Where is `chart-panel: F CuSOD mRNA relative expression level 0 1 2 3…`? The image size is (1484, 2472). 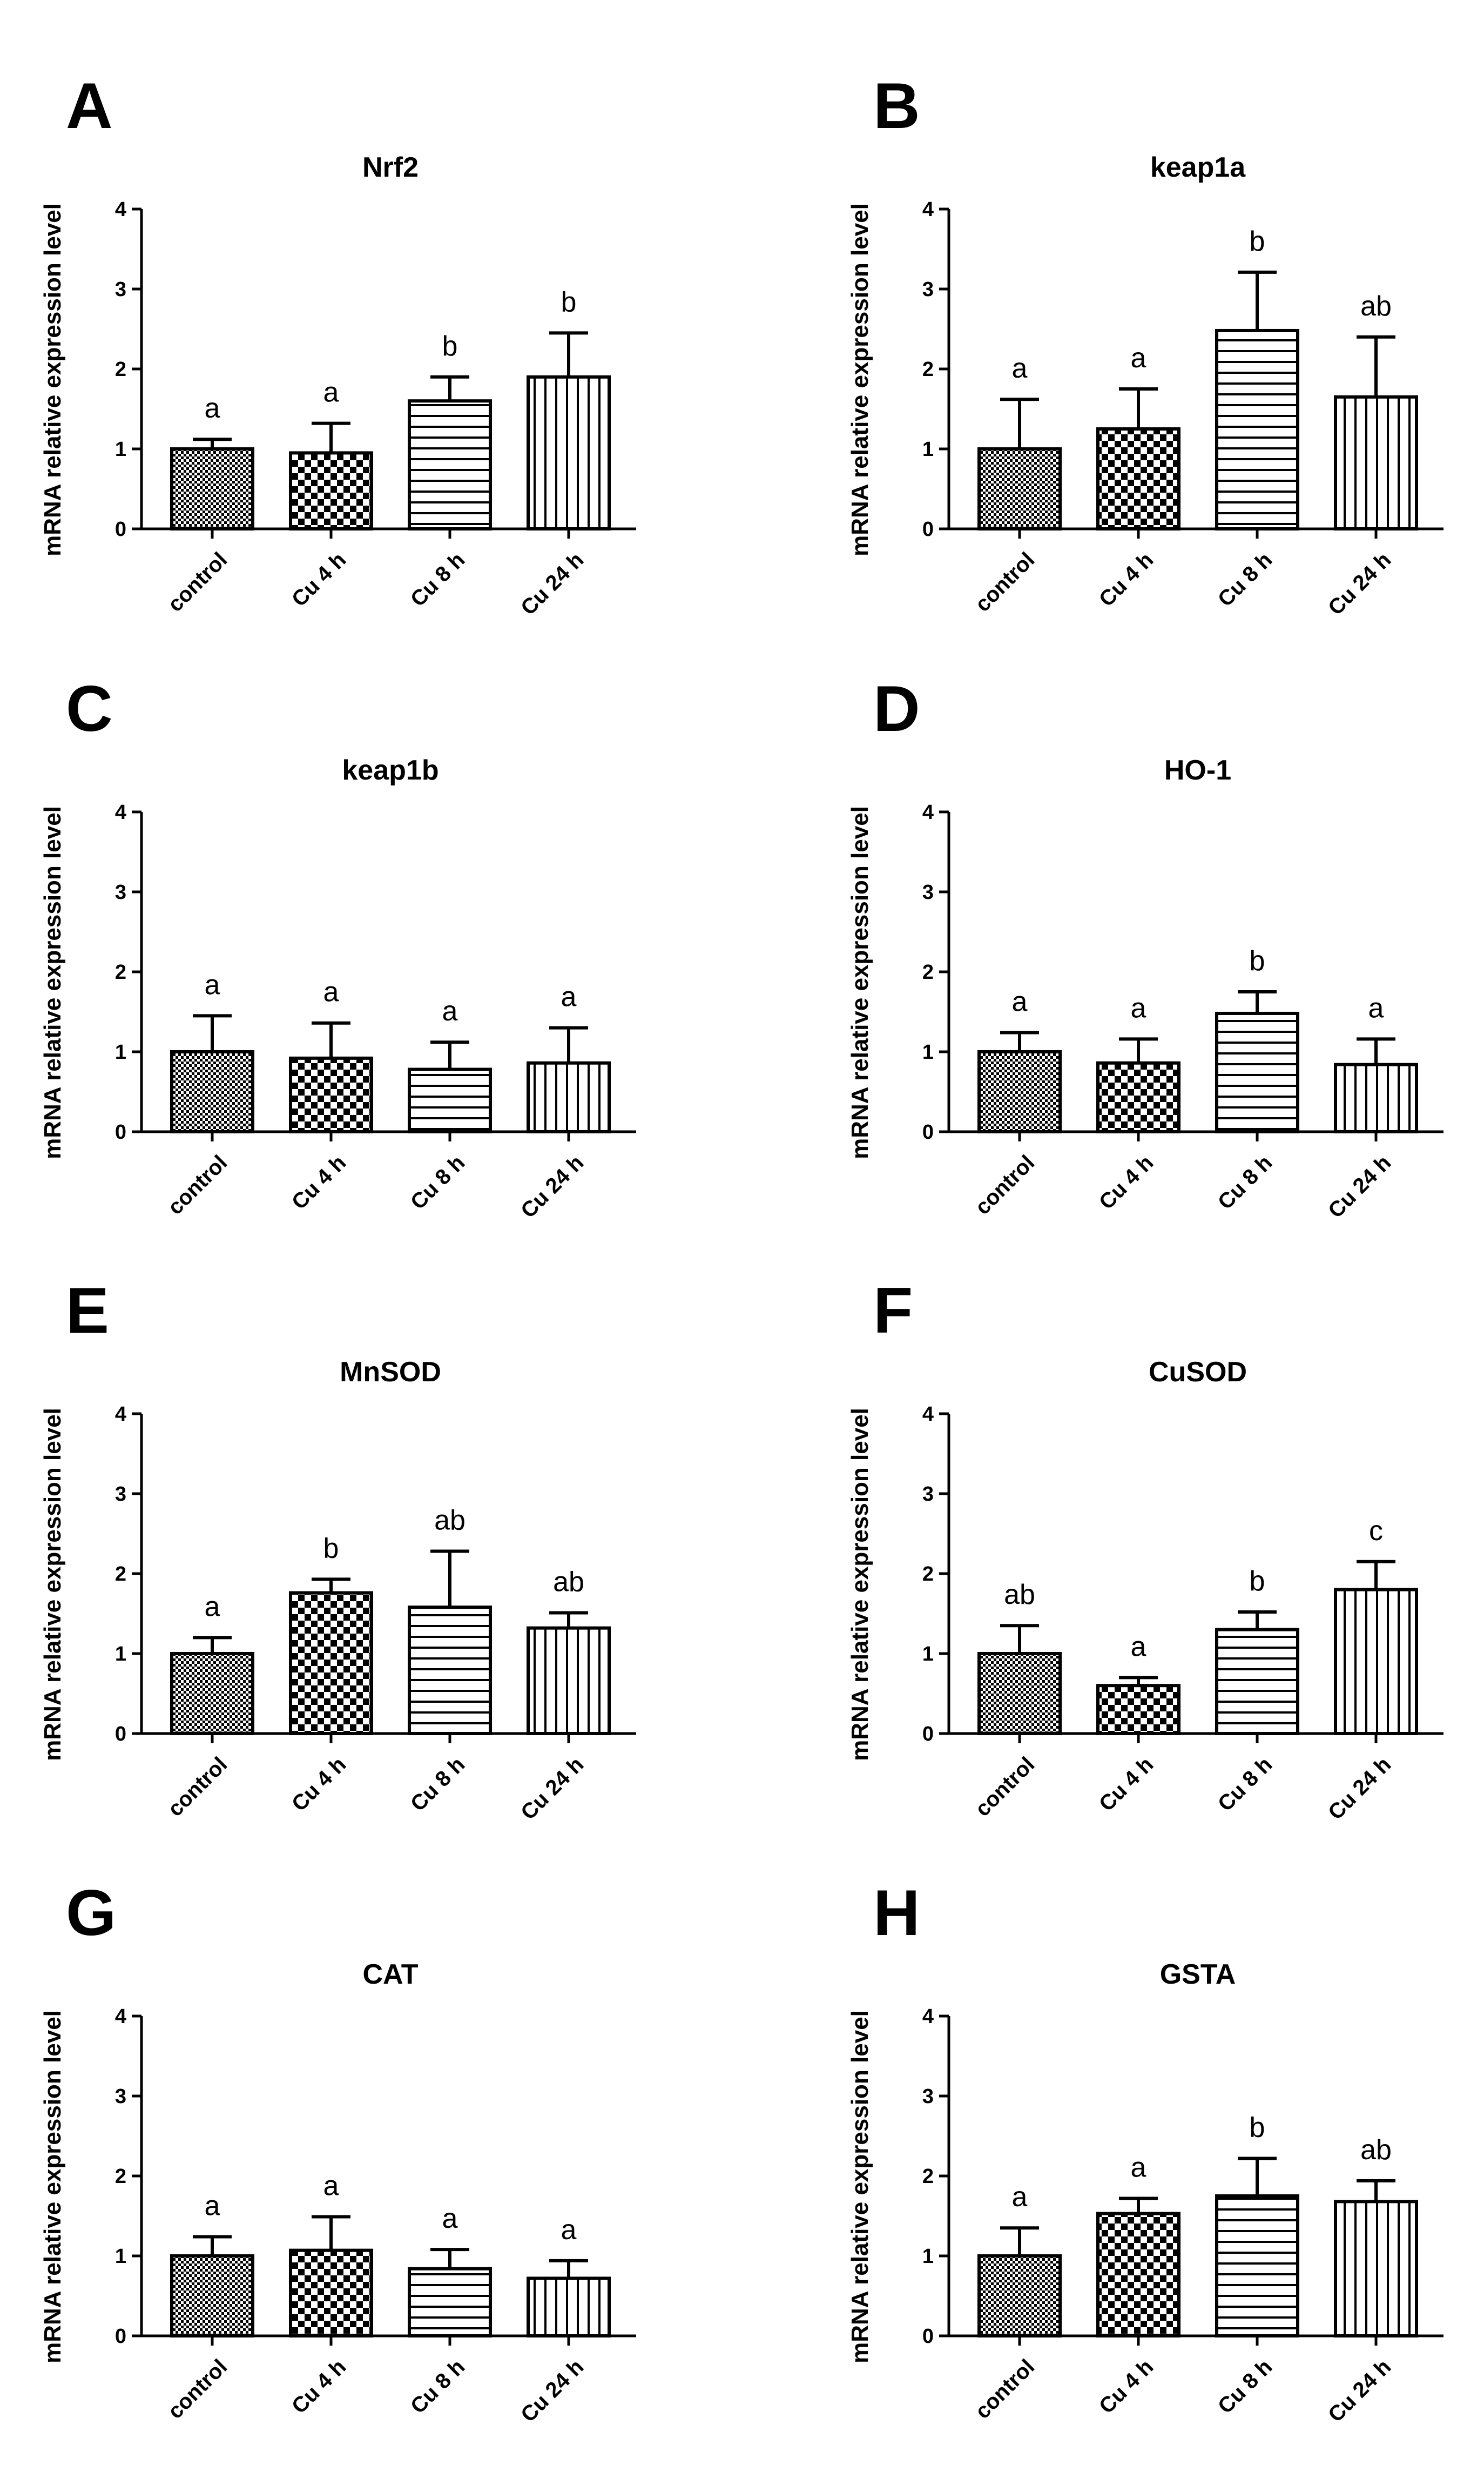
chart-panel: F CuSOD mRNA relative expression level 0 1 2 3… is located at coordinates (1145, 1549).